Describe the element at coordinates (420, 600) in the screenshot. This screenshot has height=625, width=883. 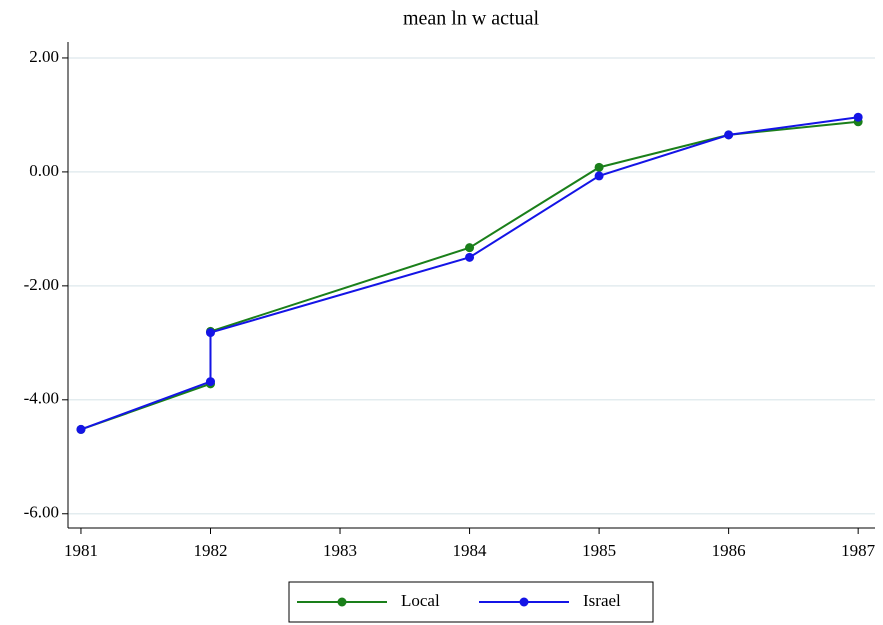
I see `legend-label: Local` at that location.